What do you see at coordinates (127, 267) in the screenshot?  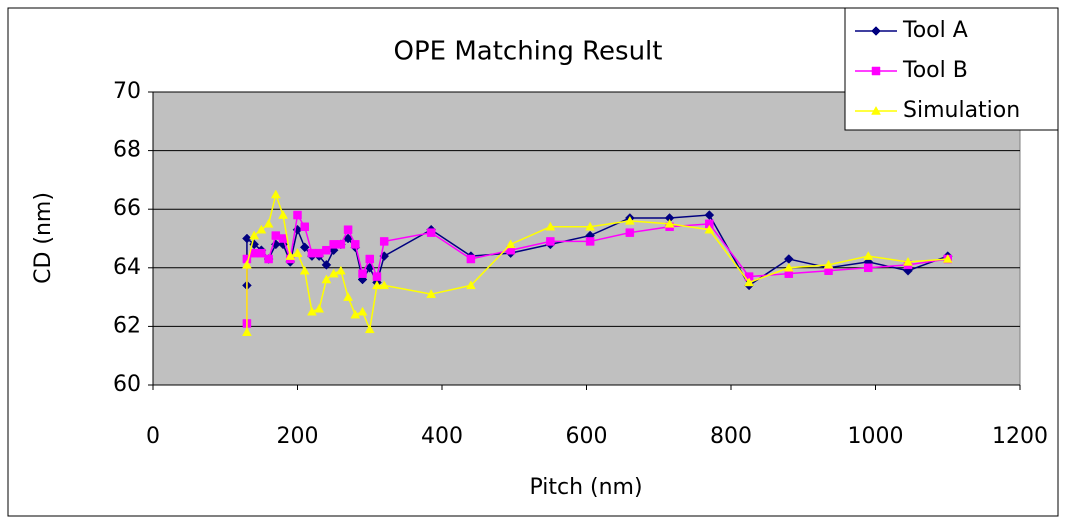 I see `y-tick-label: 64` at bounding box center [127, 267].